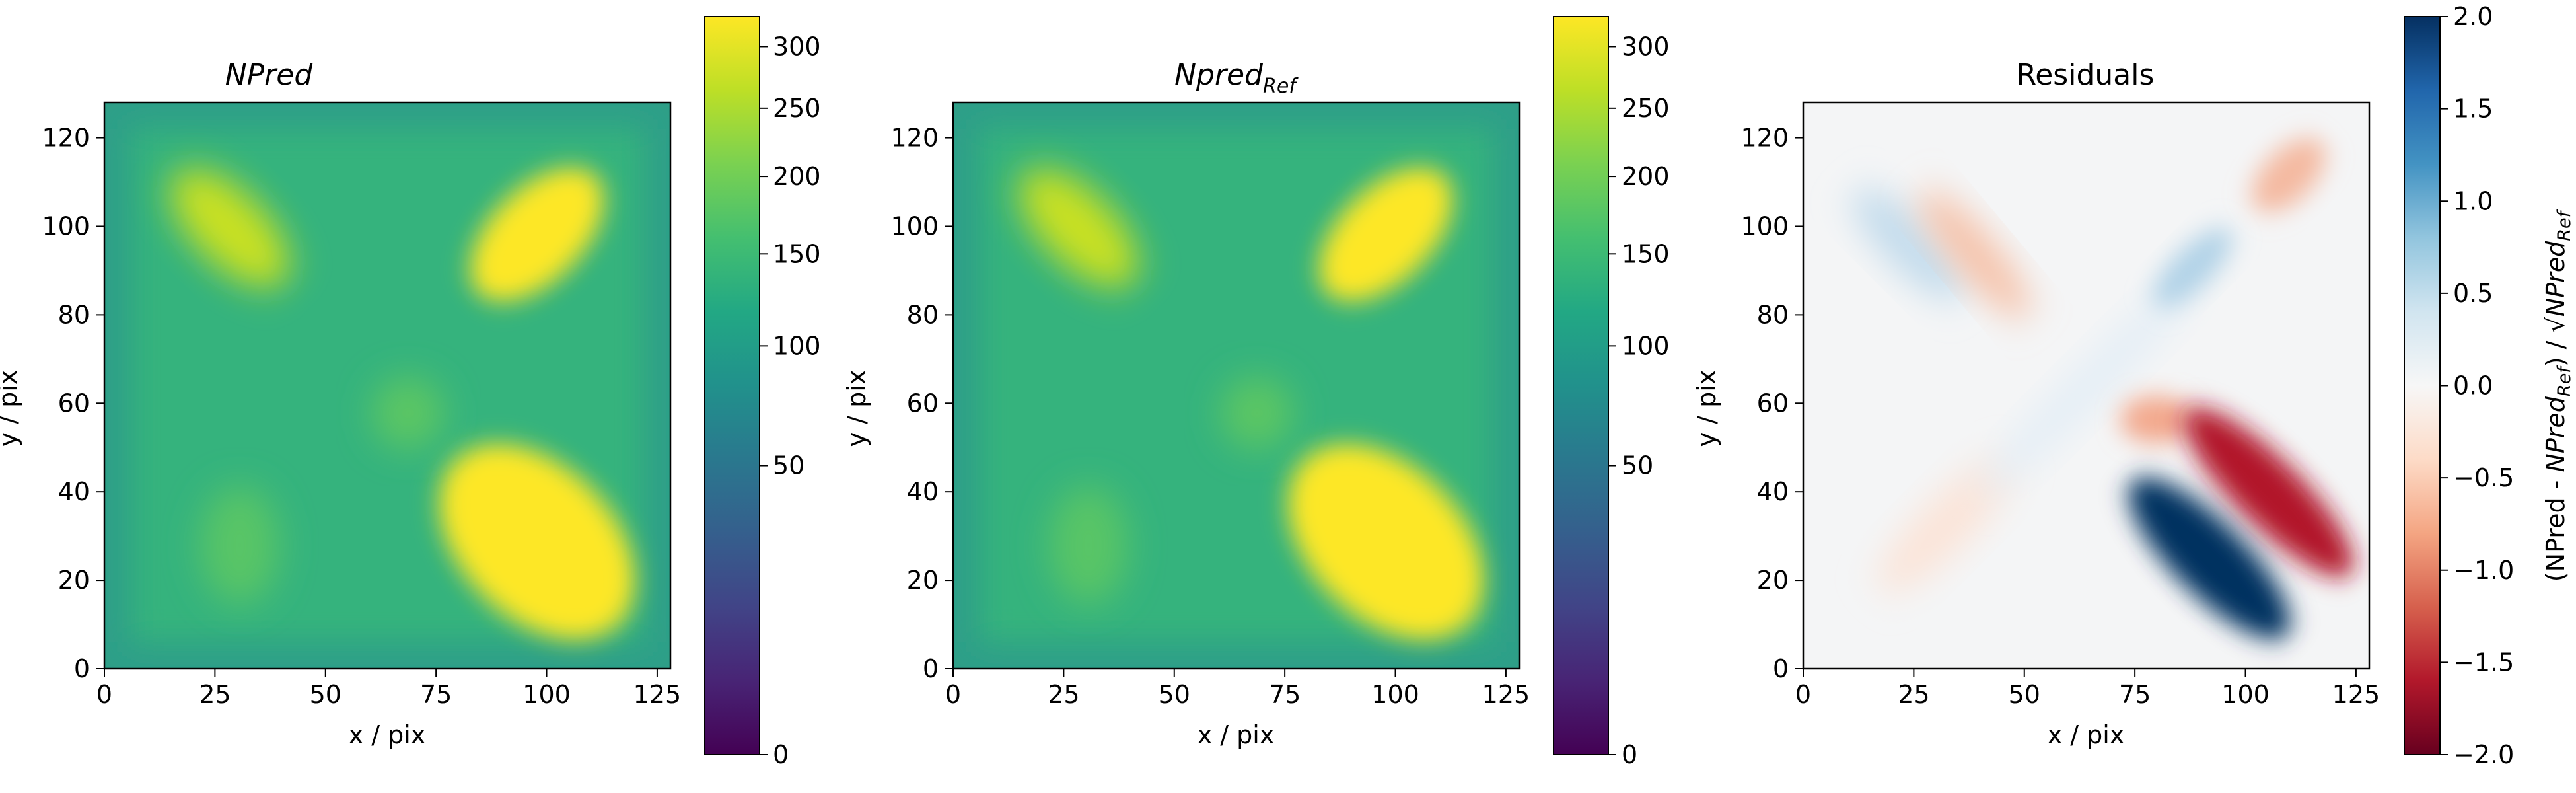 The image size is (2576, 793). I want to click on residuals-colorbar: 2.0 1.5 1.0 0.5 0.0 −0.5 −1.0 −1.5 −2.0, so click(2459, 385).